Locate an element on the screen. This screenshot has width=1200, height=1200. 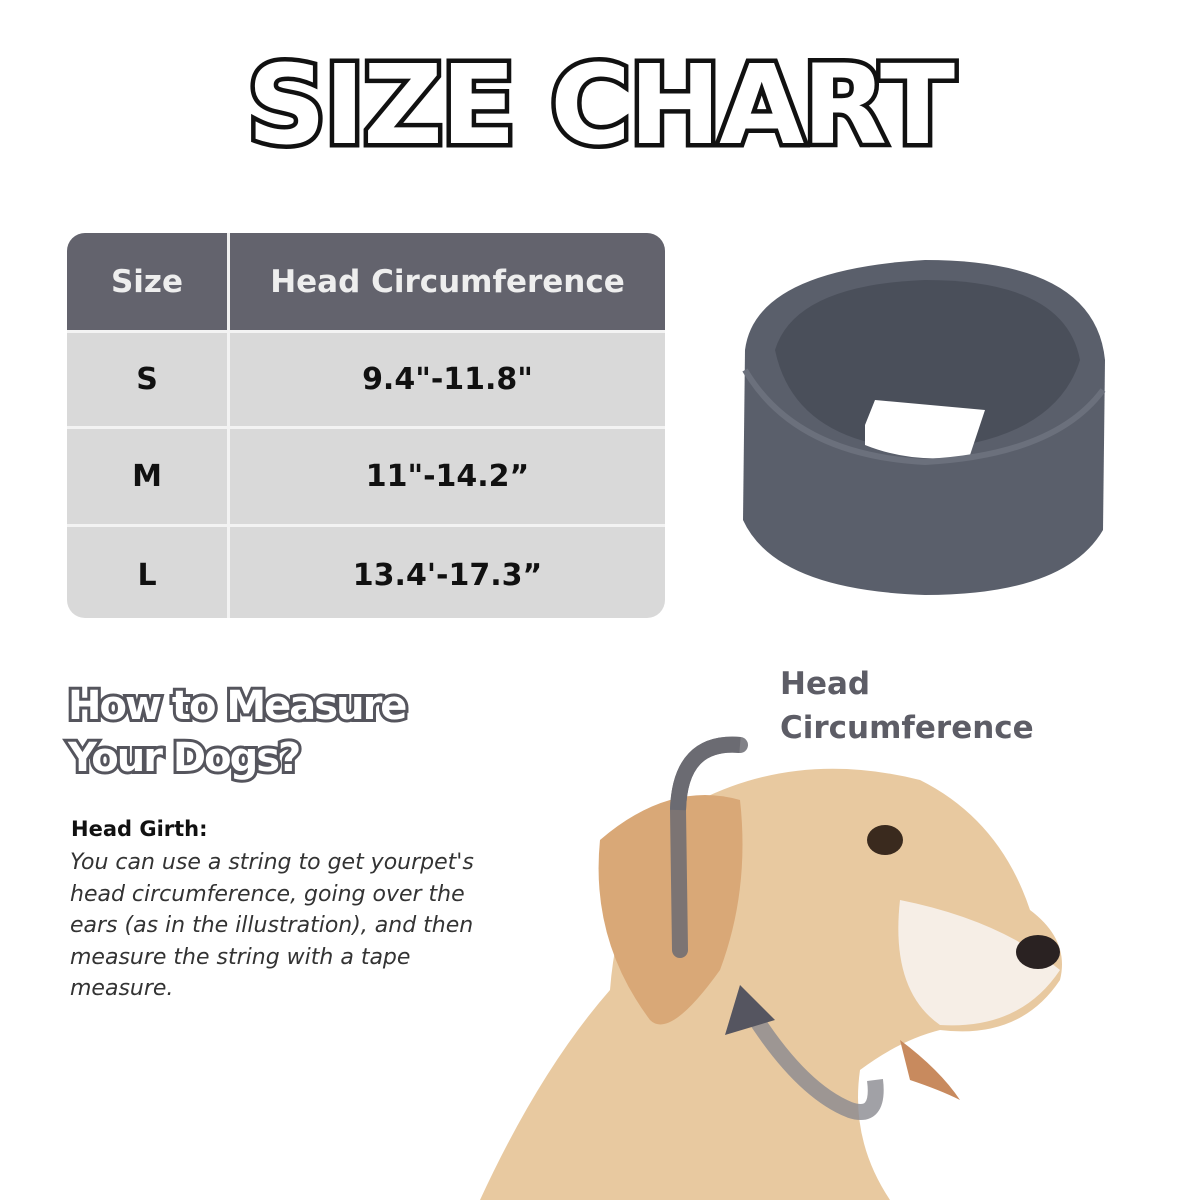
headband-image is located at coordinates (924, 427).